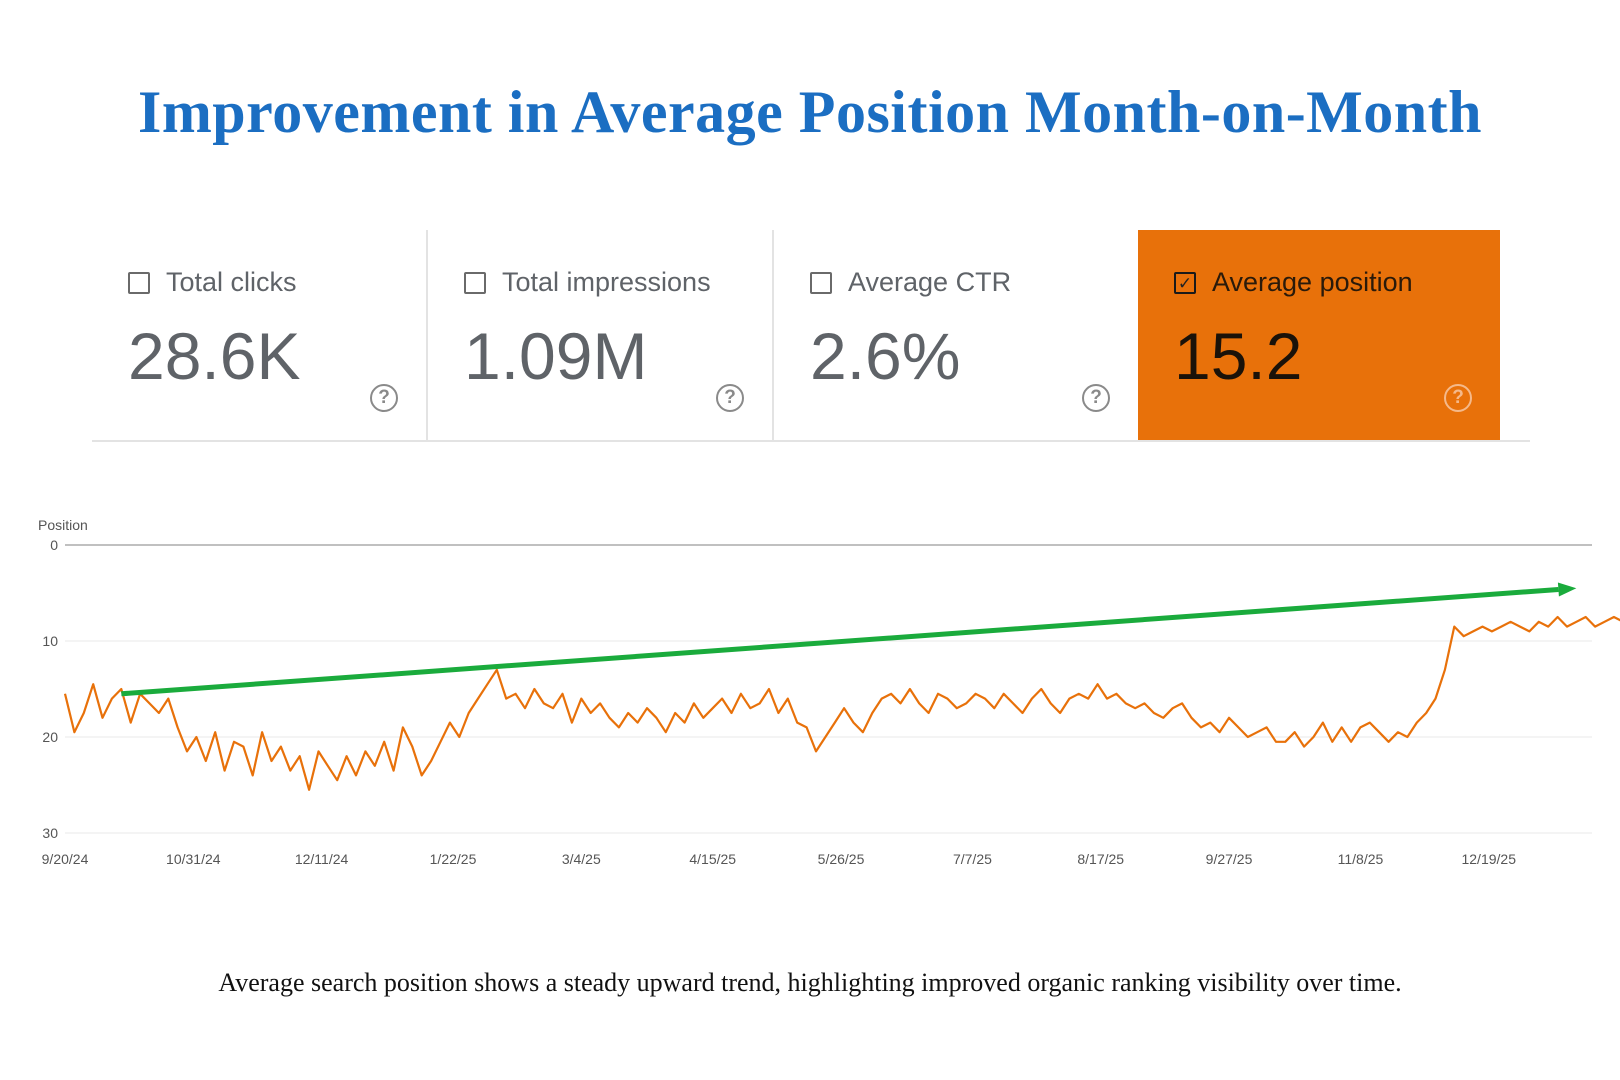 Image resolution: width=1620 pixels, height=1080 pixels. What do you see at coordinates (1319, 335) in the screenshot?
I see `card-average-position: ✓ Average position 15.2 ?` at bounding box center [1319, 335].